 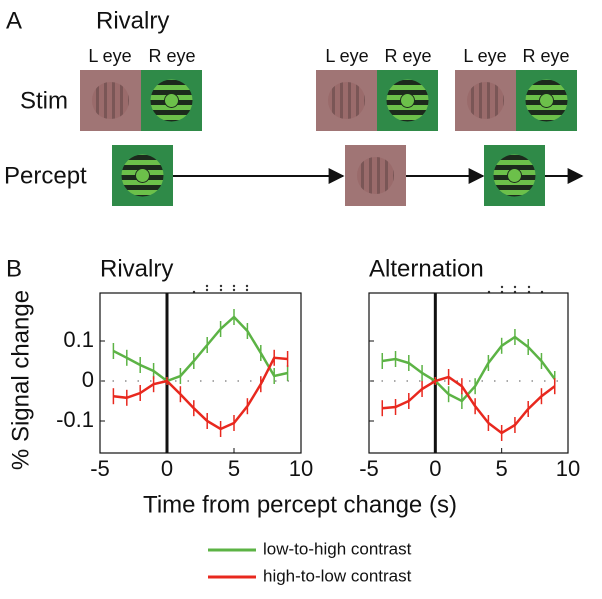 I want to click on panel-label: B, so click(x=14, y=268).